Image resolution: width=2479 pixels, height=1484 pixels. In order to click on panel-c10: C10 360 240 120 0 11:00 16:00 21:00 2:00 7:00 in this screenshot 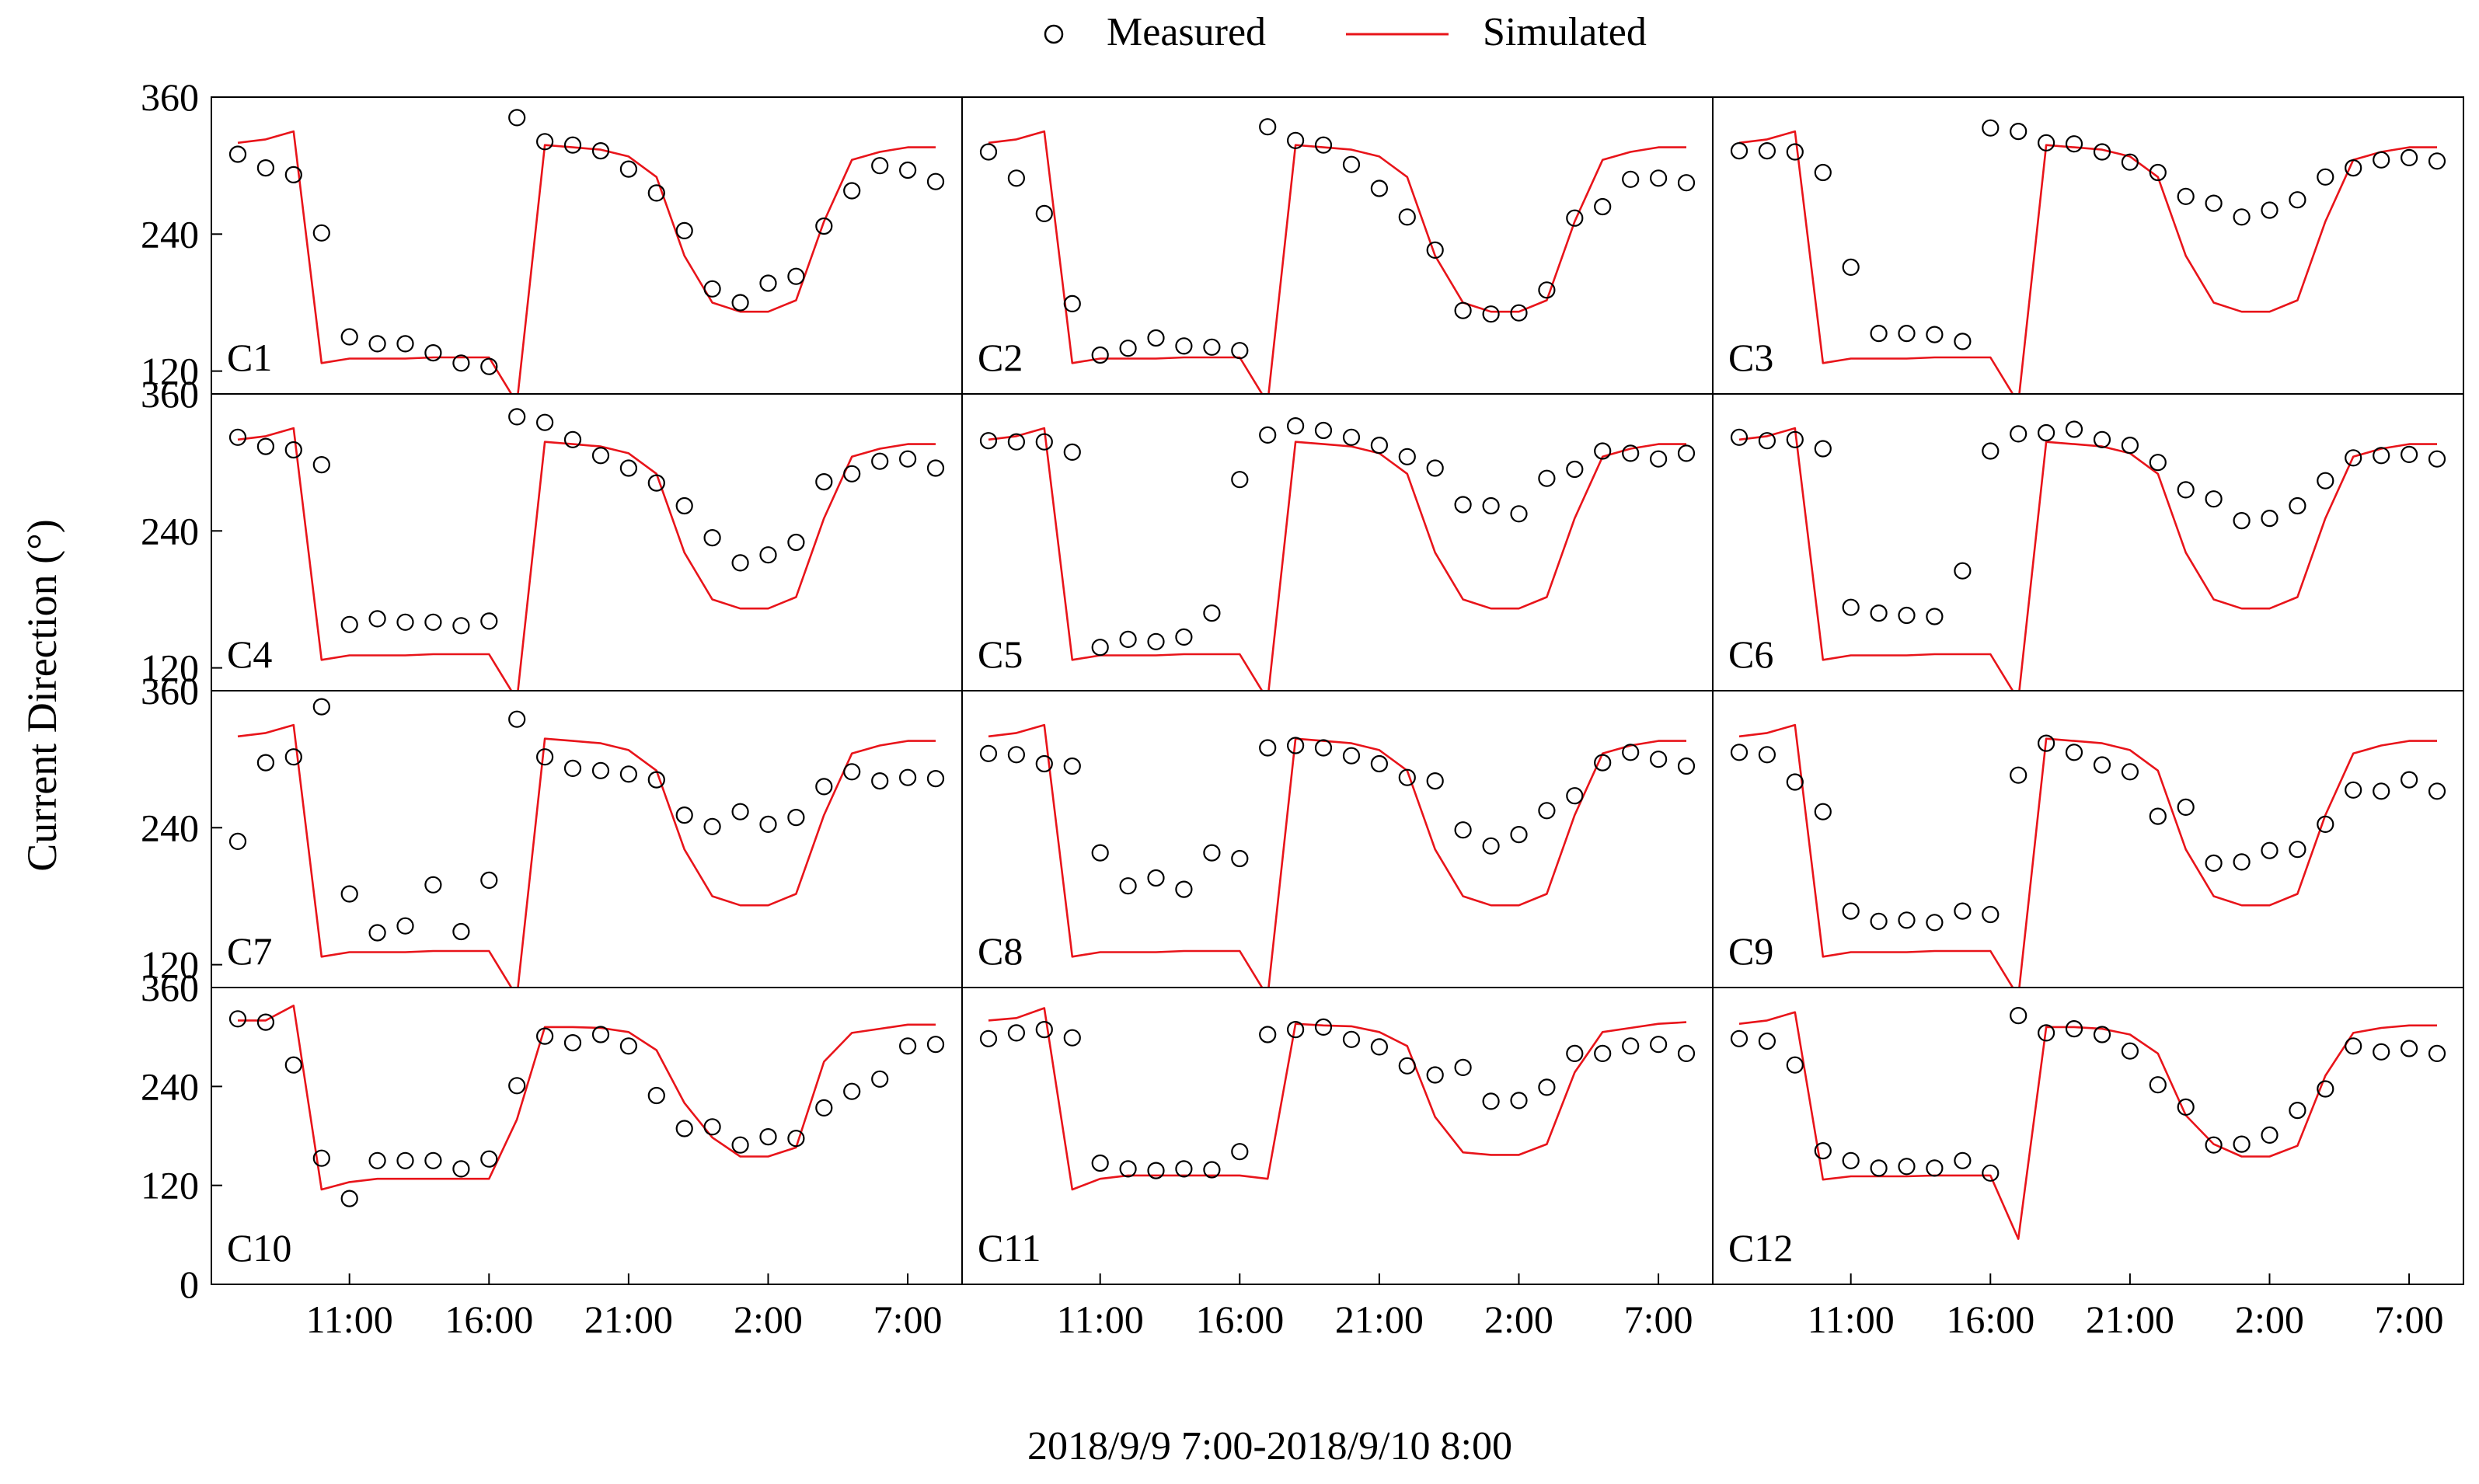, I will do `click(552, 1153)`.